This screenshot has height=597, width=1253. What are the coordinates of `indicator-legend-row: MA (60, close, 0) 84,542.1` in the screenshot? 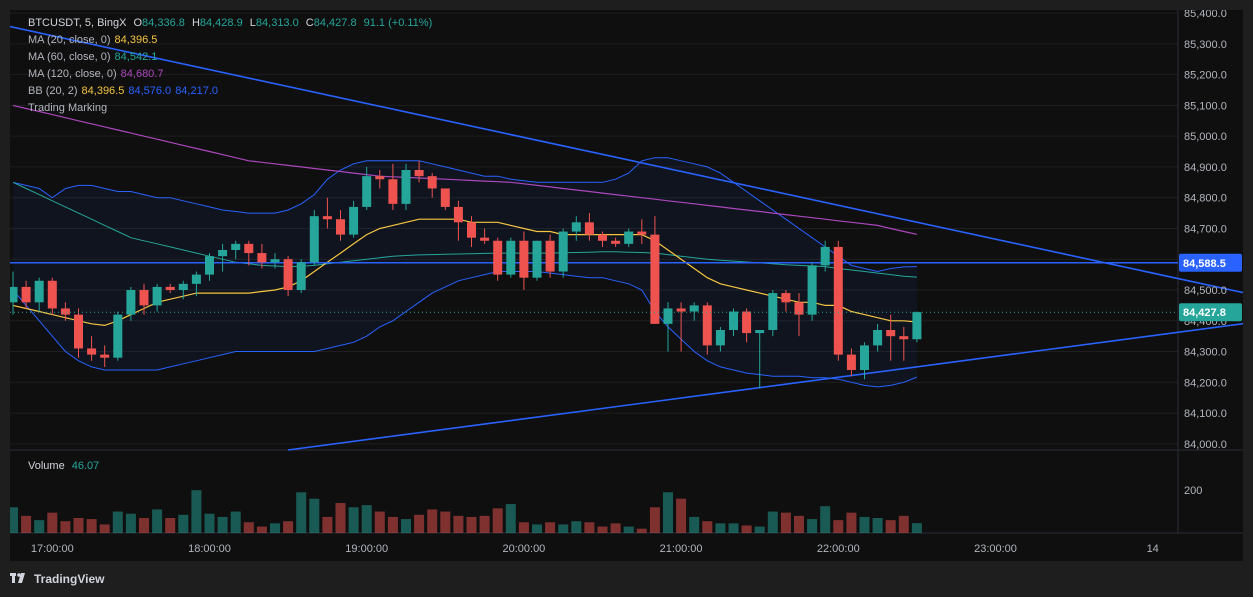 It's located at (94, 57).